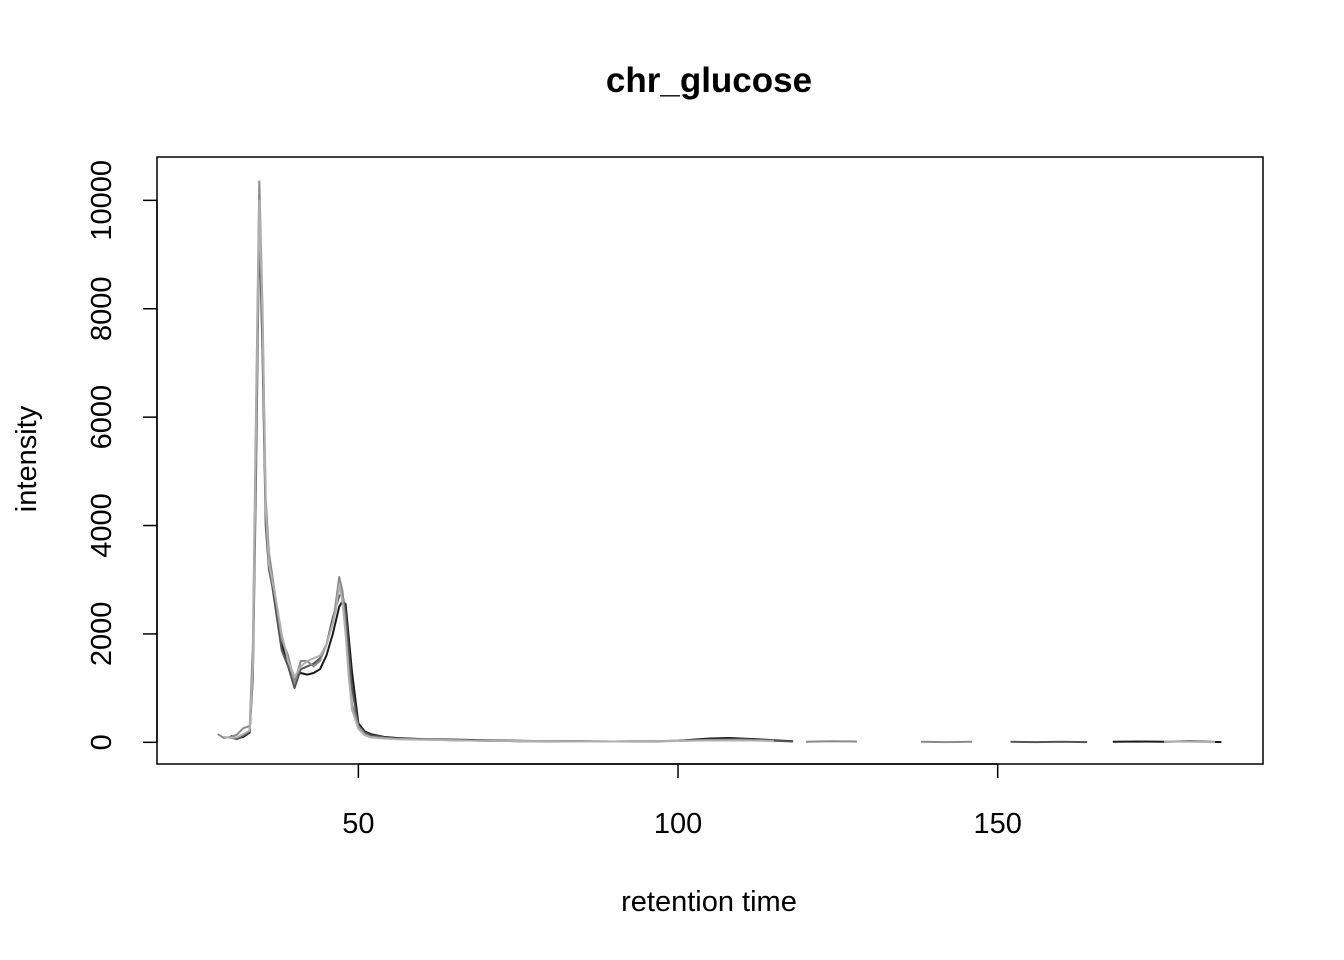 The width and height of the screenshot is (1344, 960). Describe the element at coordinates (122, 455) in the screenshot. I see `y-axis: 0 2000 4000 6000 8000 10000` at that location.